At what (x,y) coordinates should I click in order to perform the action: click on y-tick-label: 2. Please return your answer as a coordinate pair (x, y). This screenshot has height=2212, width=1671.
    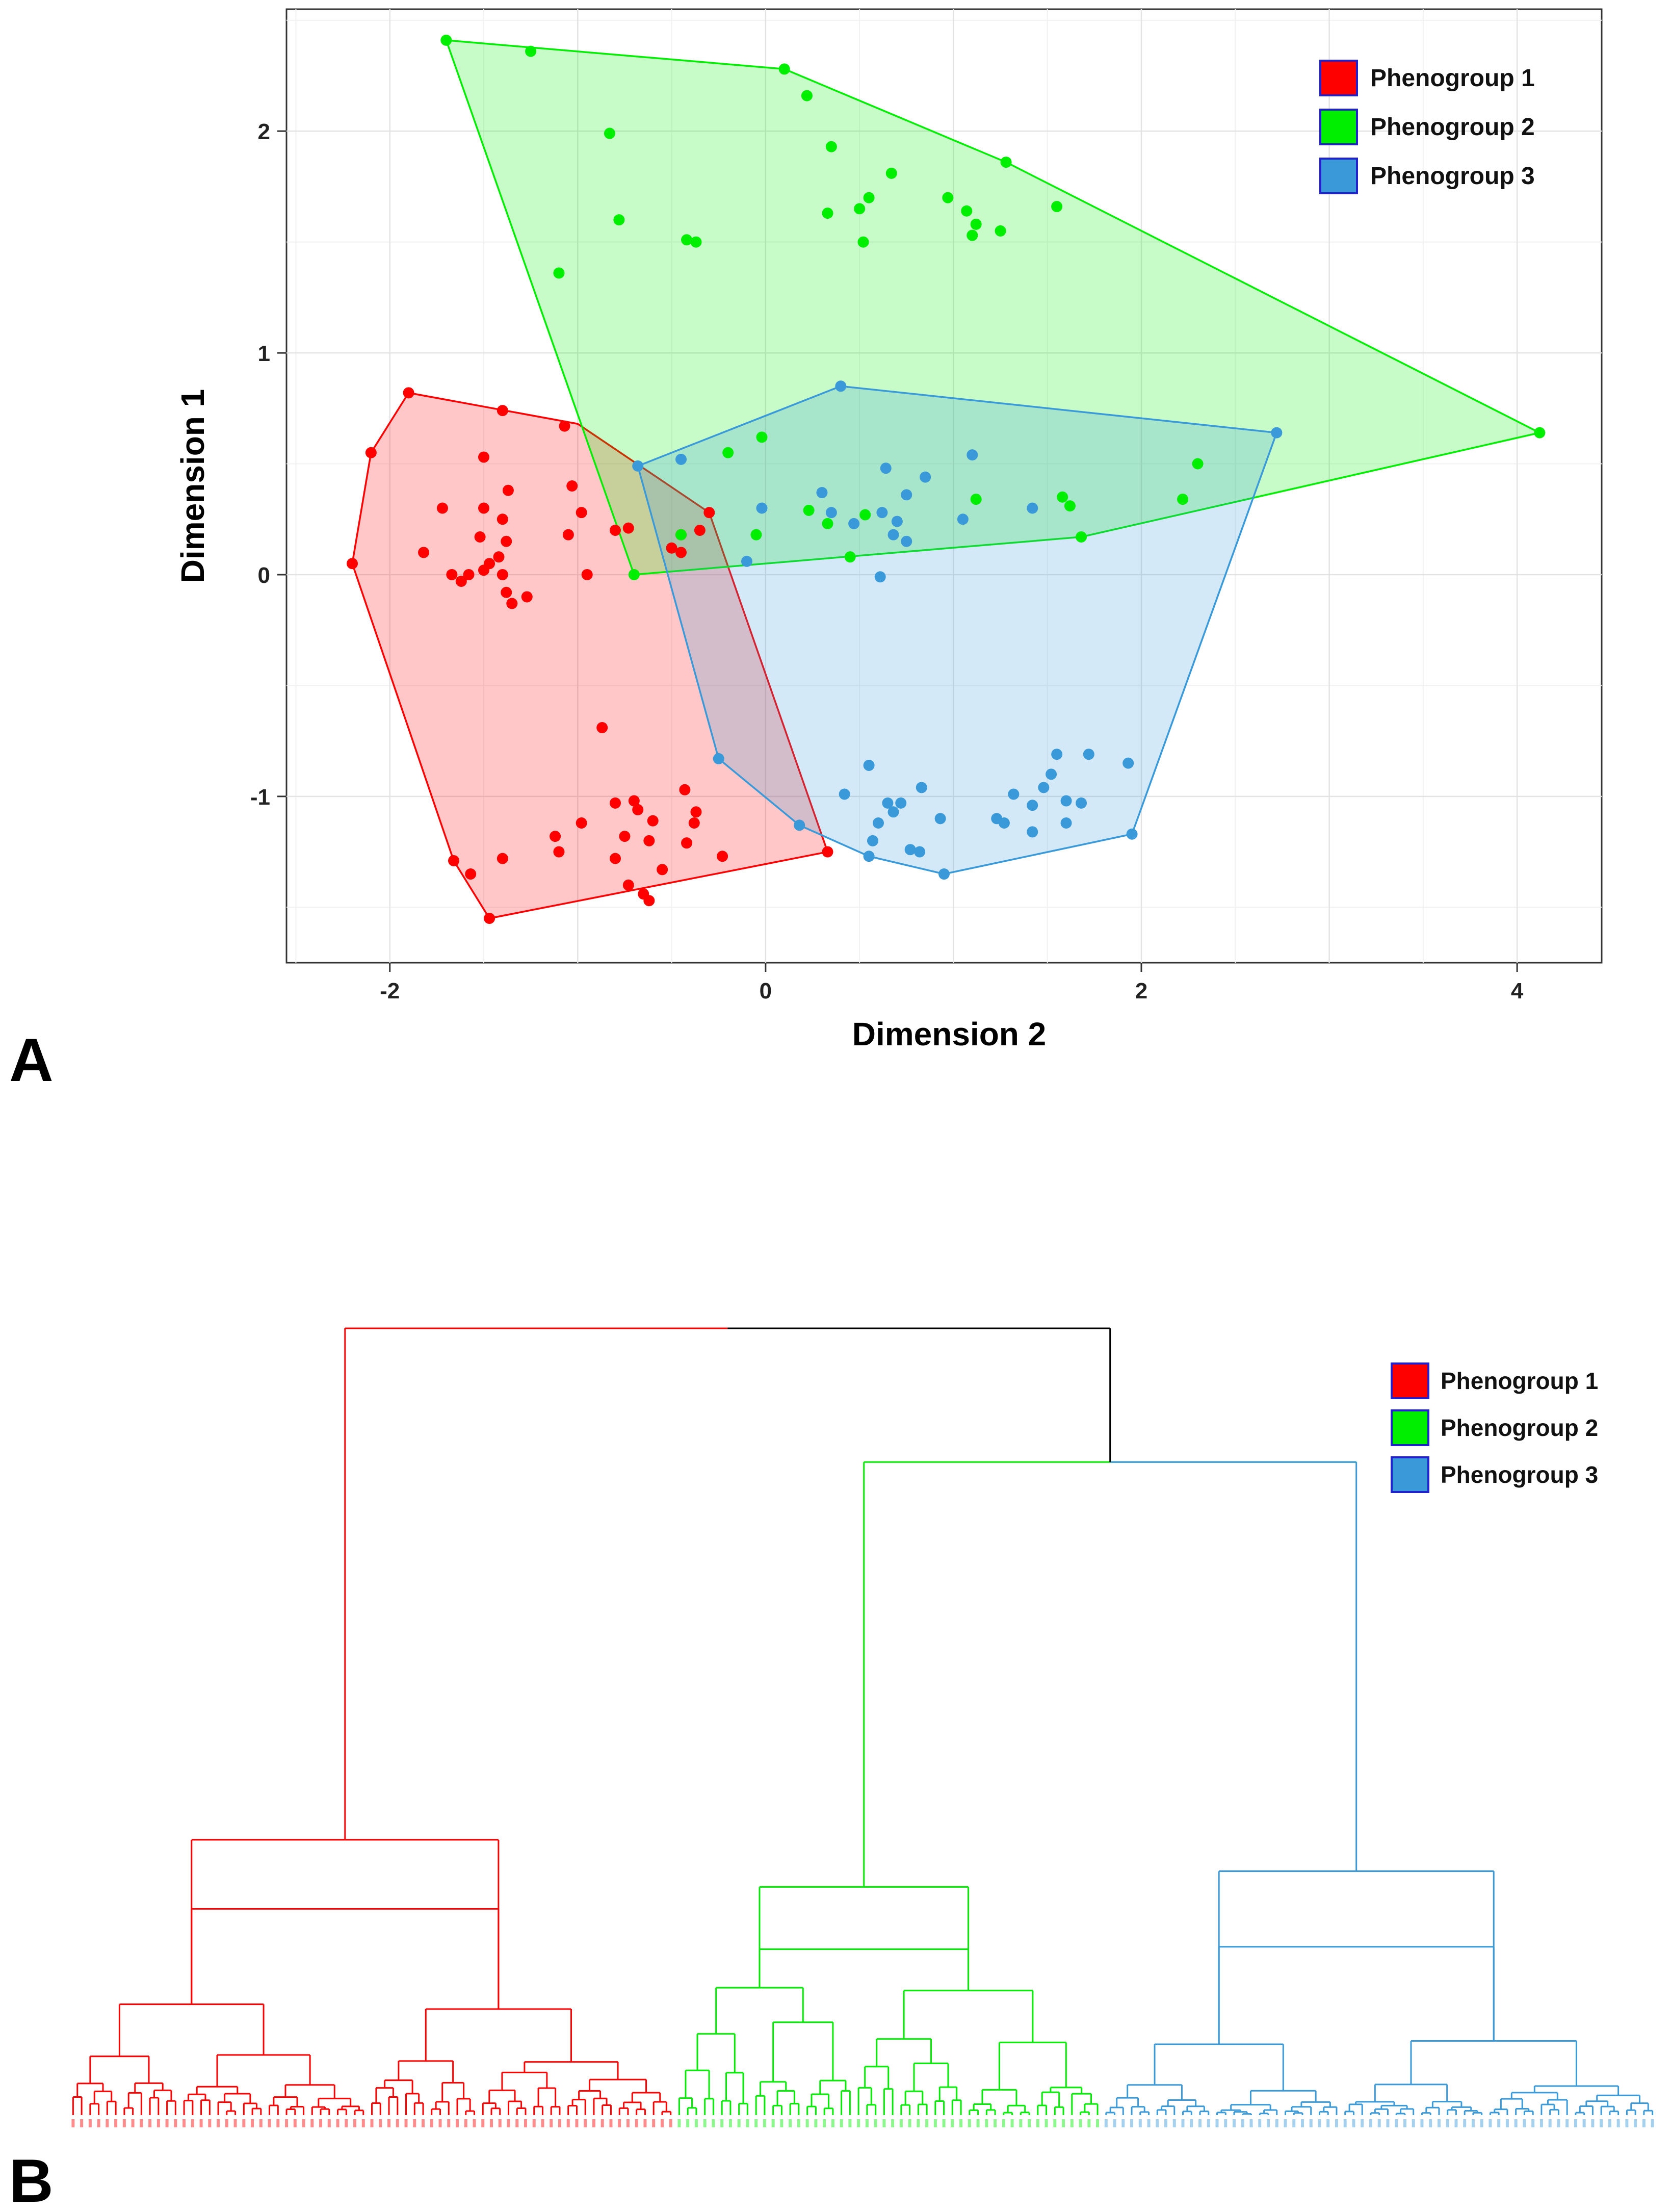
    Looking at the image, I should click on (264, 131).